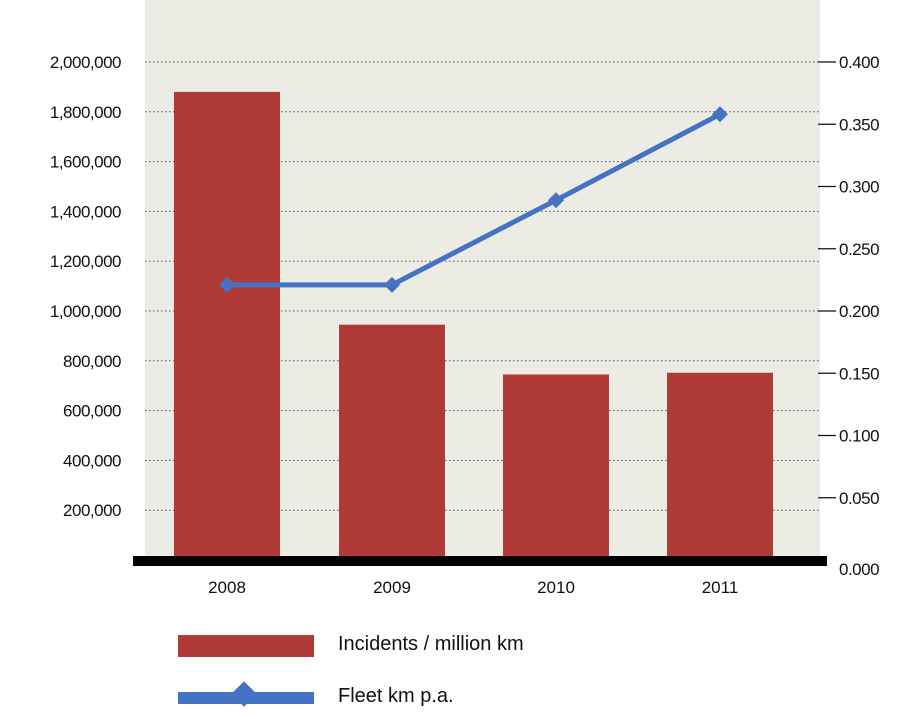 The image size is (915, 719). Describe the element at coordinates (227, 587) in the screenshot. I see `x-tick-label: 2008` at that location.